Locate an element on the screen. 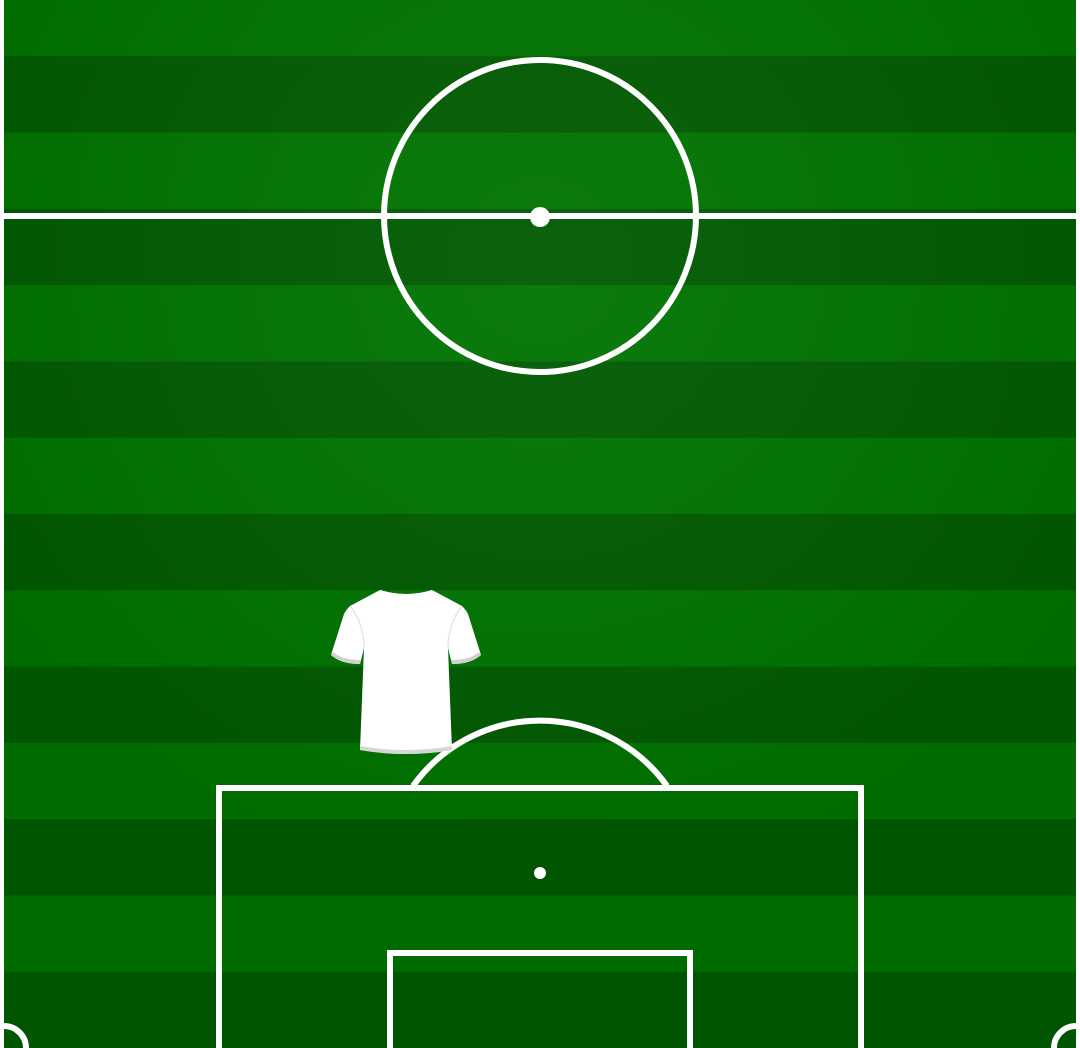 Image resolution: width=1080 pixels, height=1048 pixels. right-touchline-border is located at coordinates (1078, 524).